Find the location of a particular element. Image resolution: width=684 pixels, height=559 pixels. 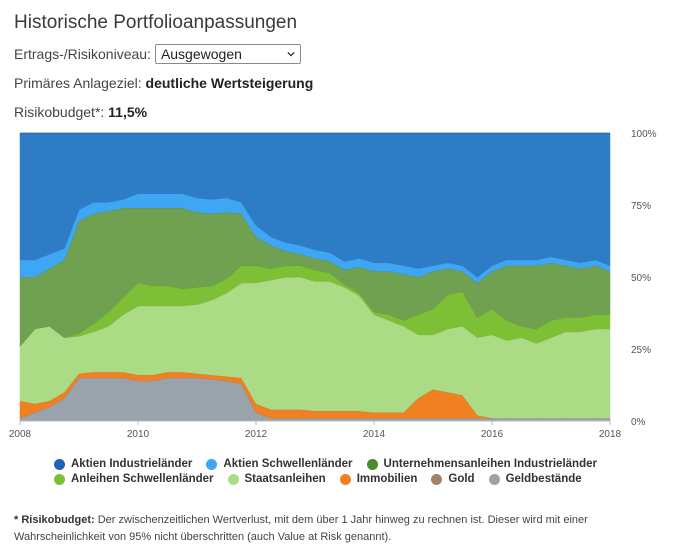

legend-label: Aktien Schwellenländer is located at coordinates (288, 464).